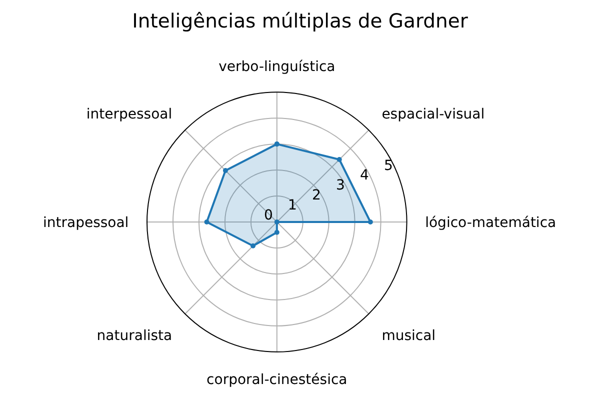  I want to click on y-tick-label: 4, so click(365, 176).